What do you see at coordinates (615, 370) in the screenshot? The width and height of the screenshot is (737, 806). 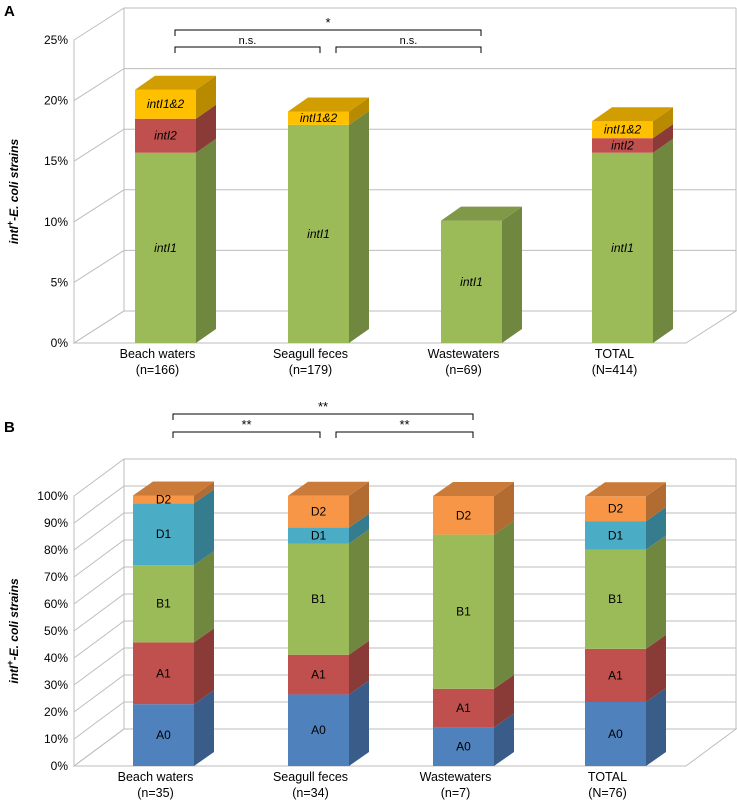 I see `x-category-n: (N=414)` at bounding box center [615, 370].